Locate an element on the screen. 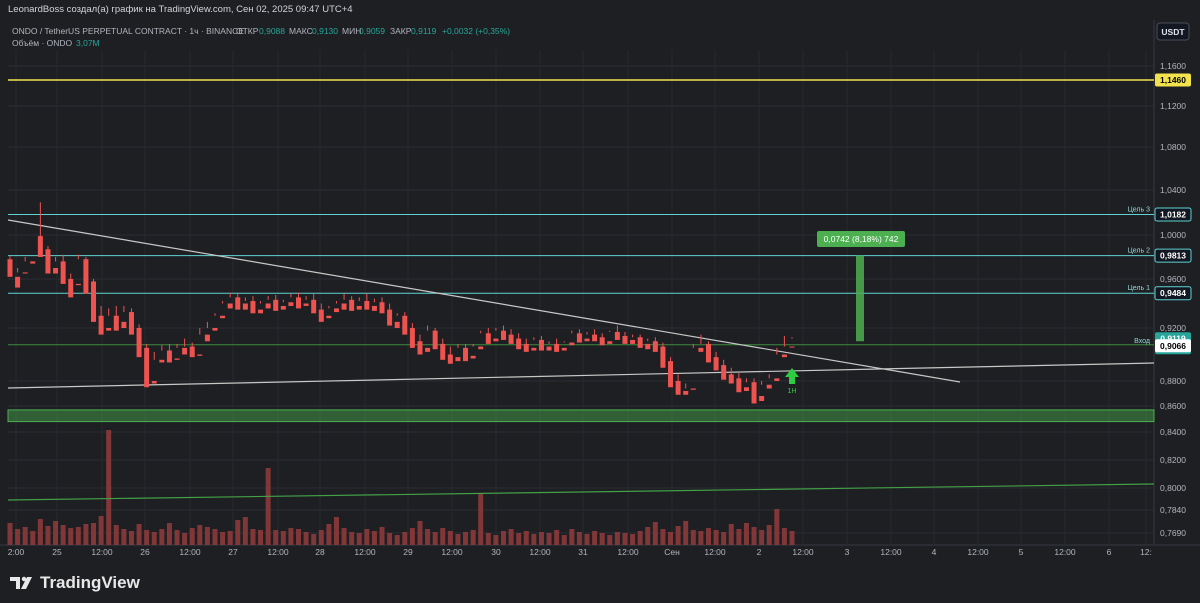 This screenshot has width=1200, height=603. price-tick-label: 0,8400 is located at coordinates (1173, 432).